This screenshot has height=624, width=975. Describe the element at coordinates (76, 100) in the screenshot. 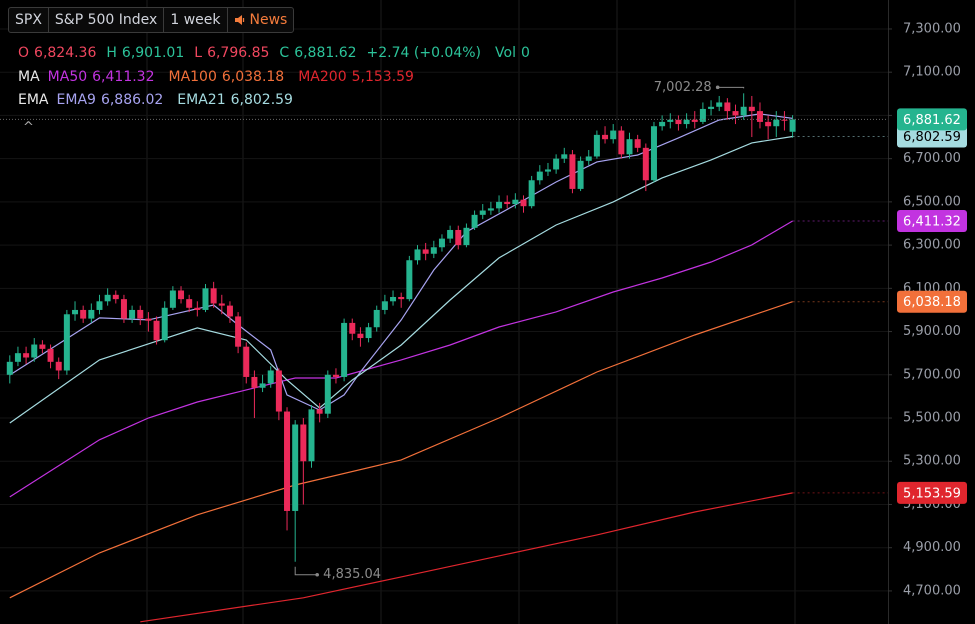

I see `indicator-name: EMA9` at that location.